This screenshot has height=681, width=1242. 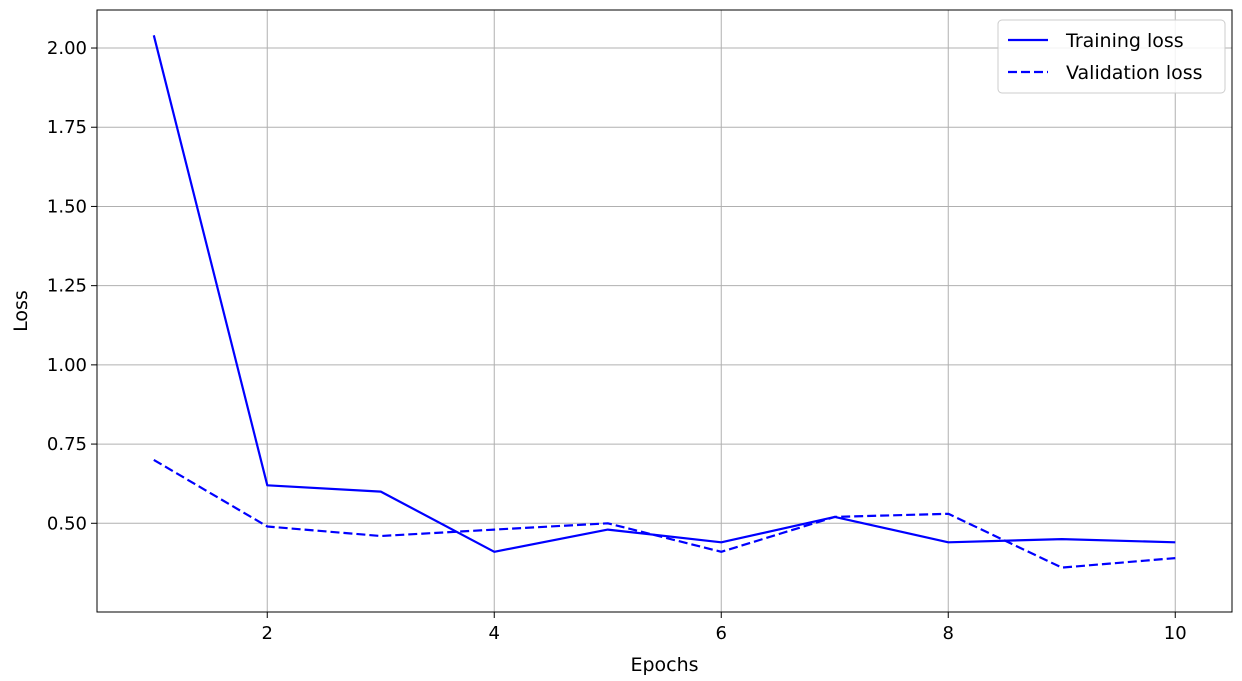 I want to click on x-axis-ticks: 2 4 6 8 10, so click(x=724, y=628).